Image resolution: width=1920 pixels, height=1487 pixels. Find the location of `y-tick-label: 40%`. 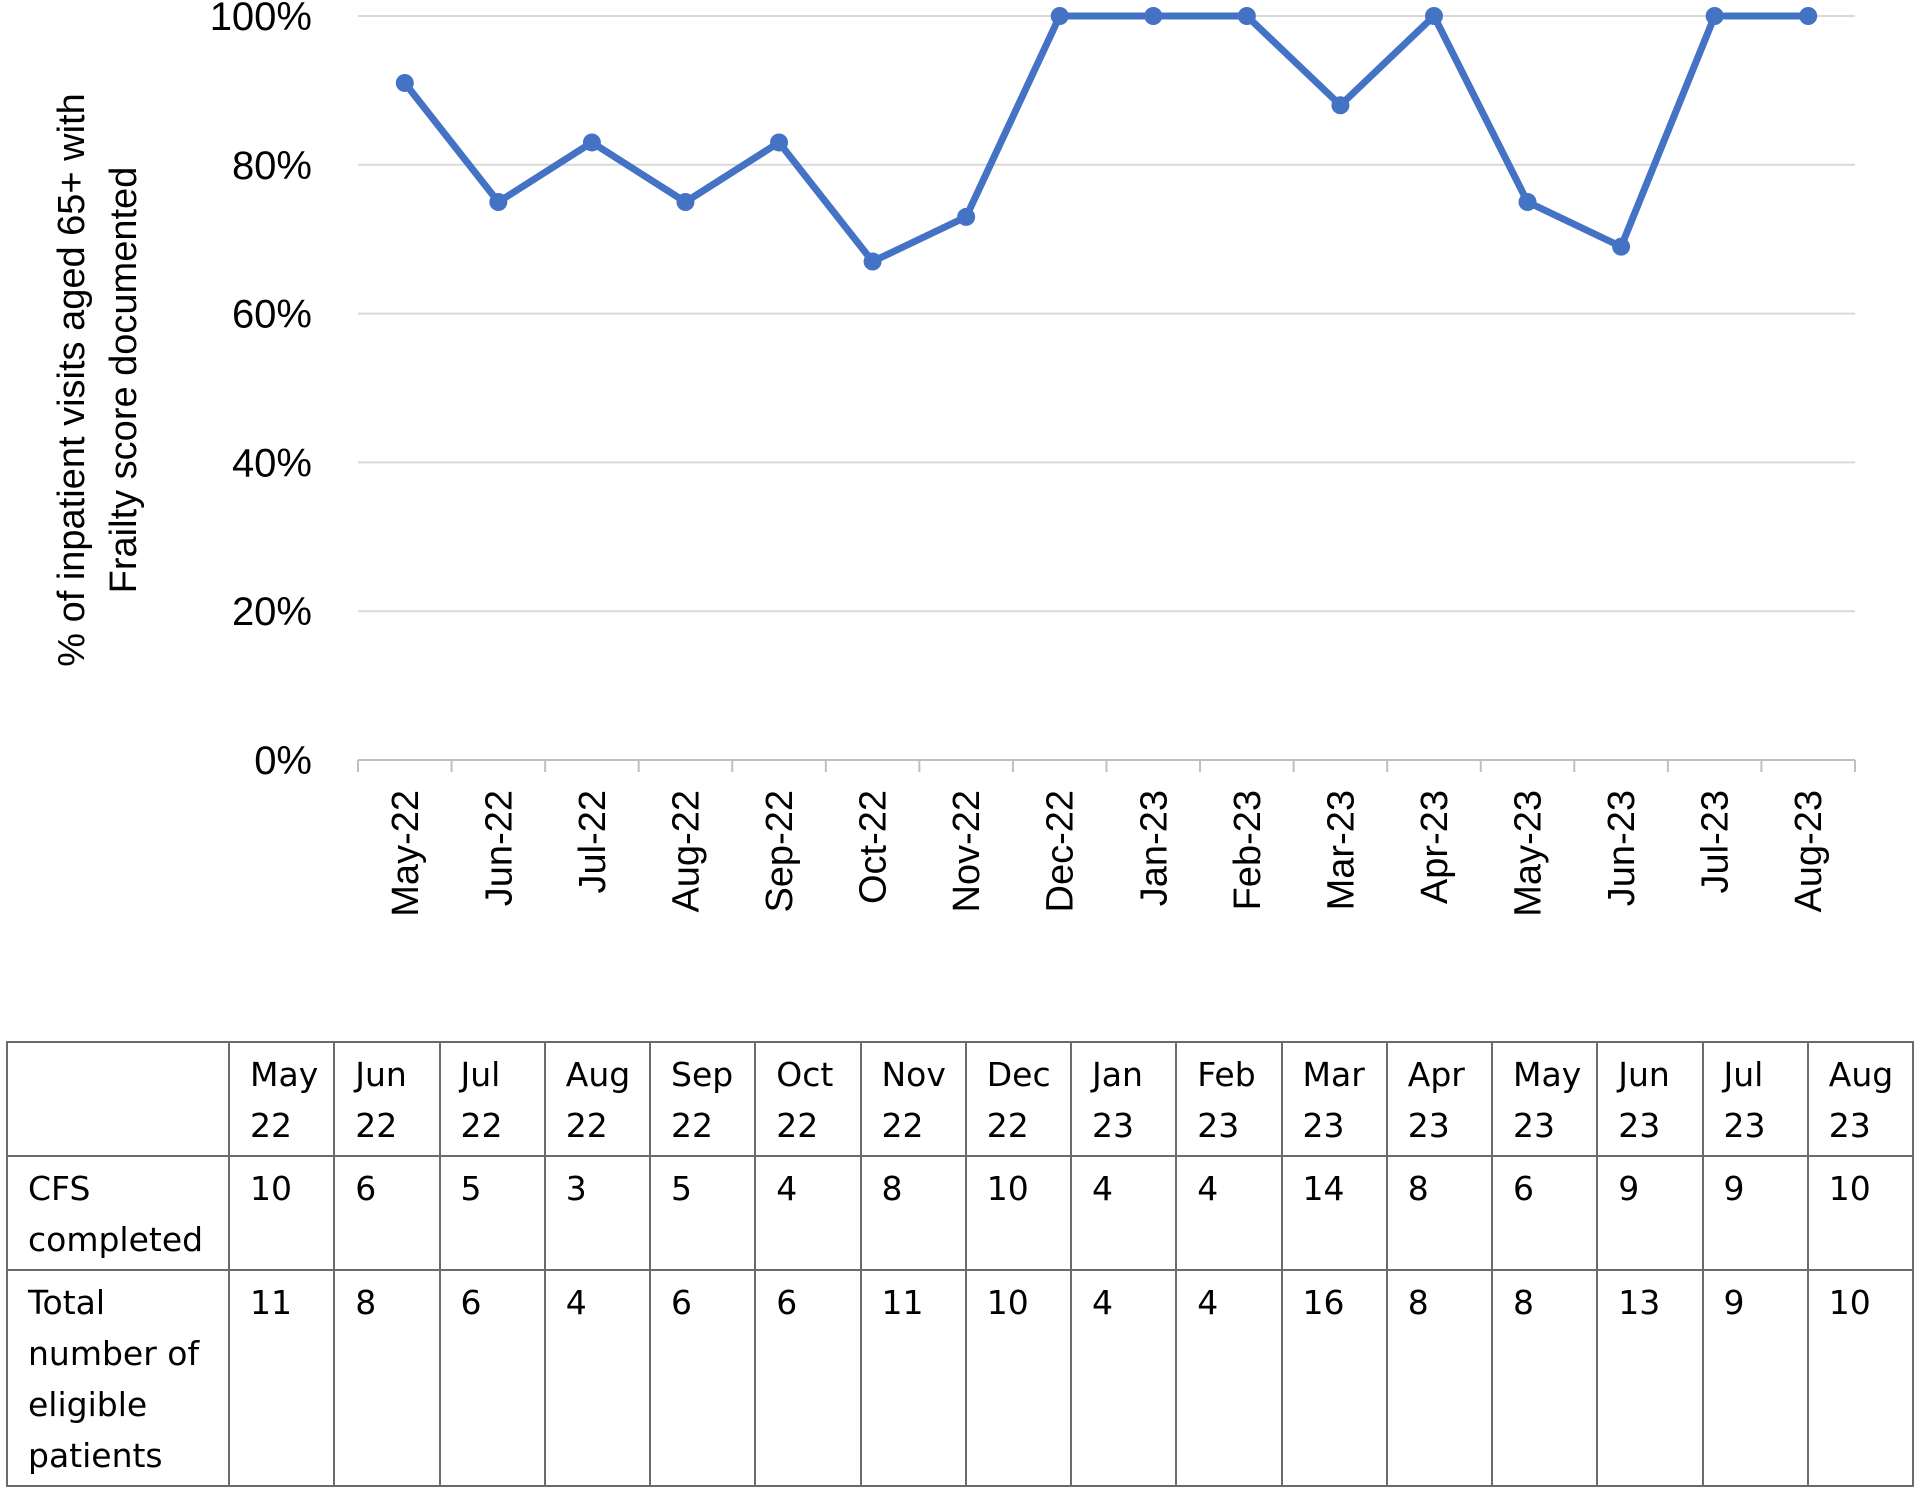

y-tick-label: 40% is located at coordinates (272, 463).